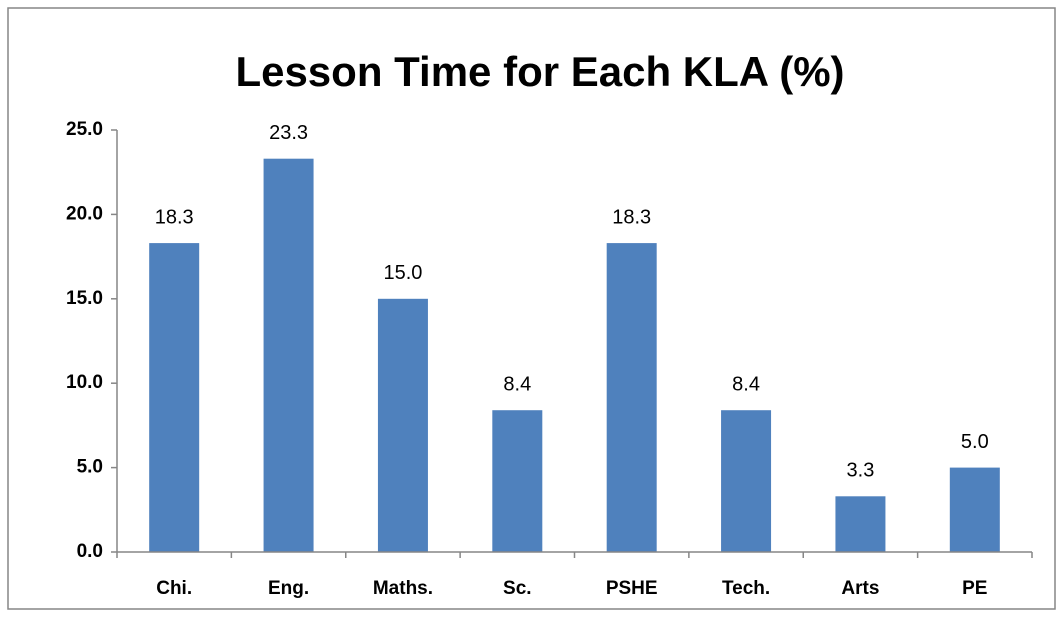  Describe the element at coordinates (288, 133) in the screenshot. I see `data-label: 23.3` at that location.